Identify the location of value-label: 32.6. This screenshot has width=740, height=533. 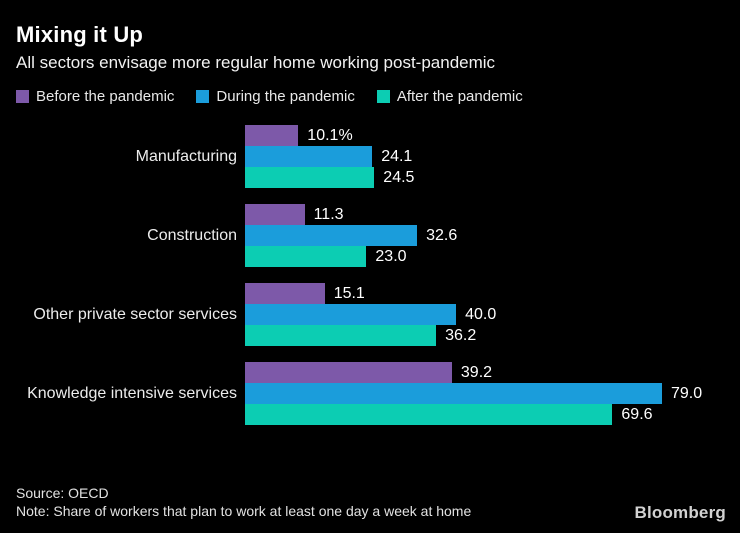
(442, 235).